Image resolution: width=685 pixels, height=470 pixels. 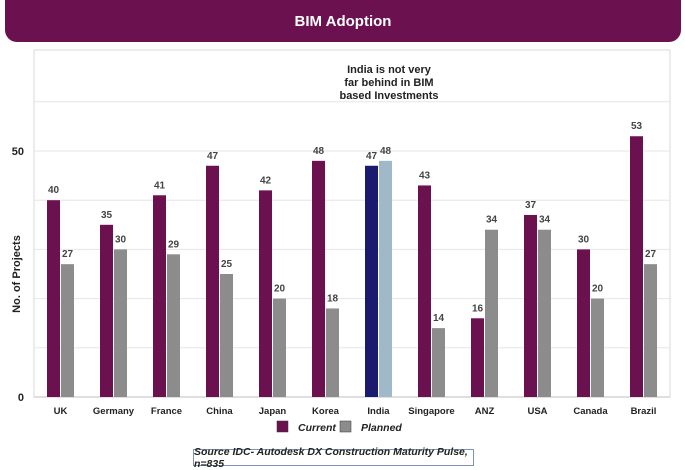 I want to click on x-tick-label: Singapore, so click(x=431, y=411).